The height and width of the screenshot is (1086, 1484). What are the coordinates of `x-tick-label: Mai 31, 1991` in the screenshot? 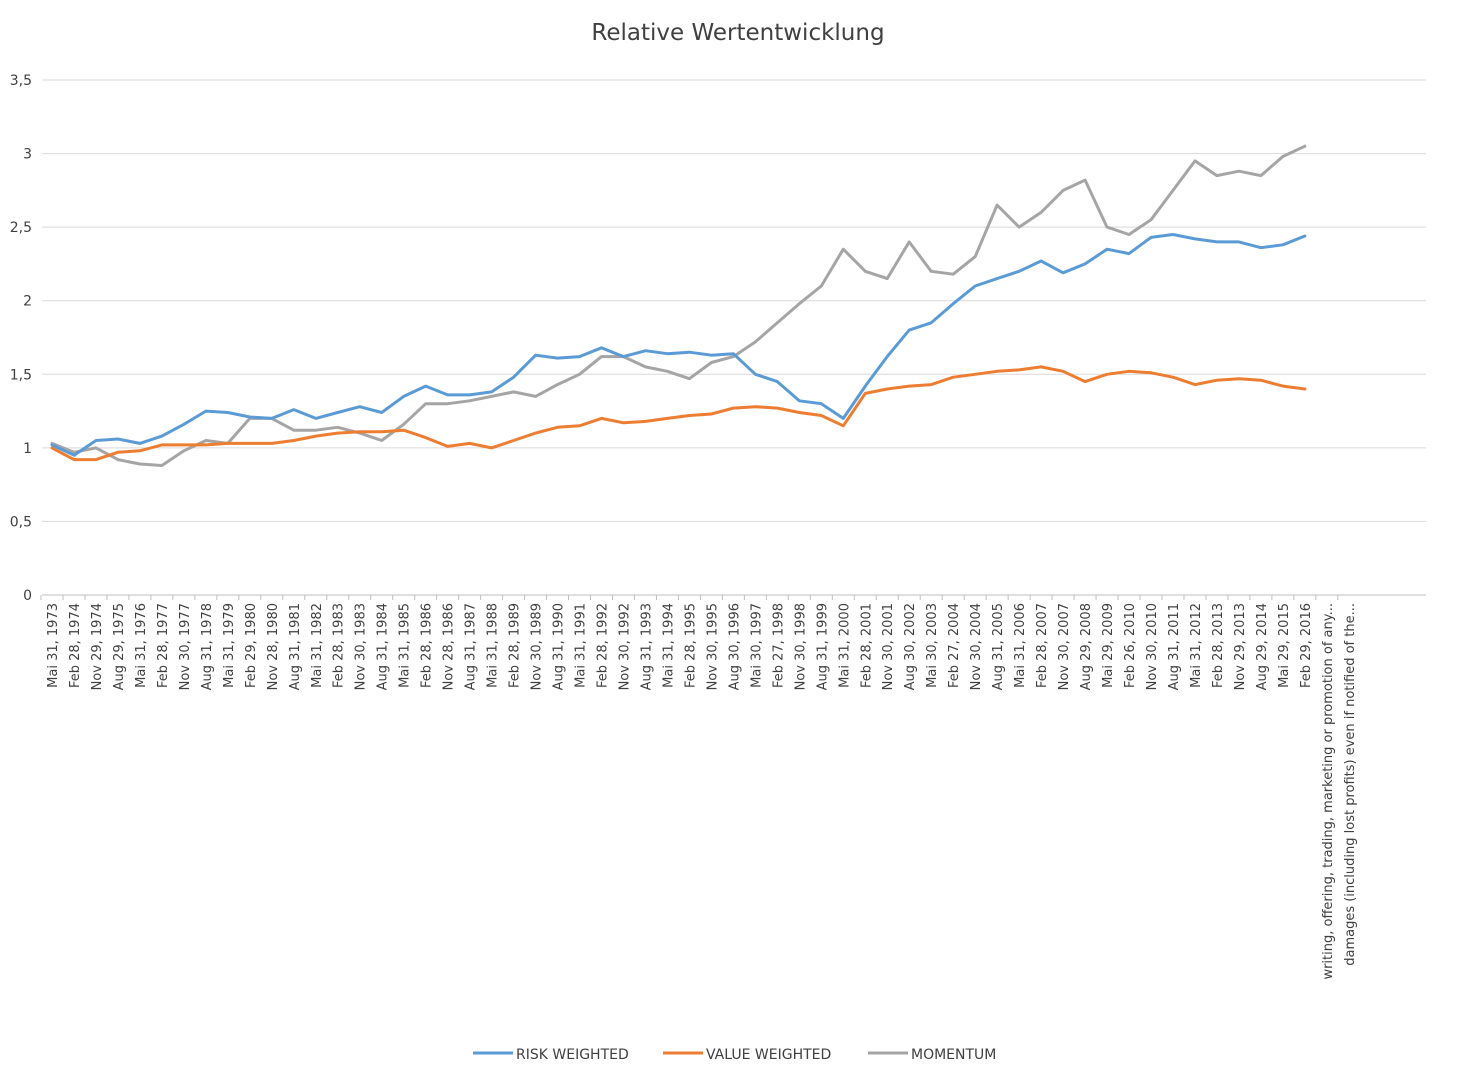 It's located at (581, 645).